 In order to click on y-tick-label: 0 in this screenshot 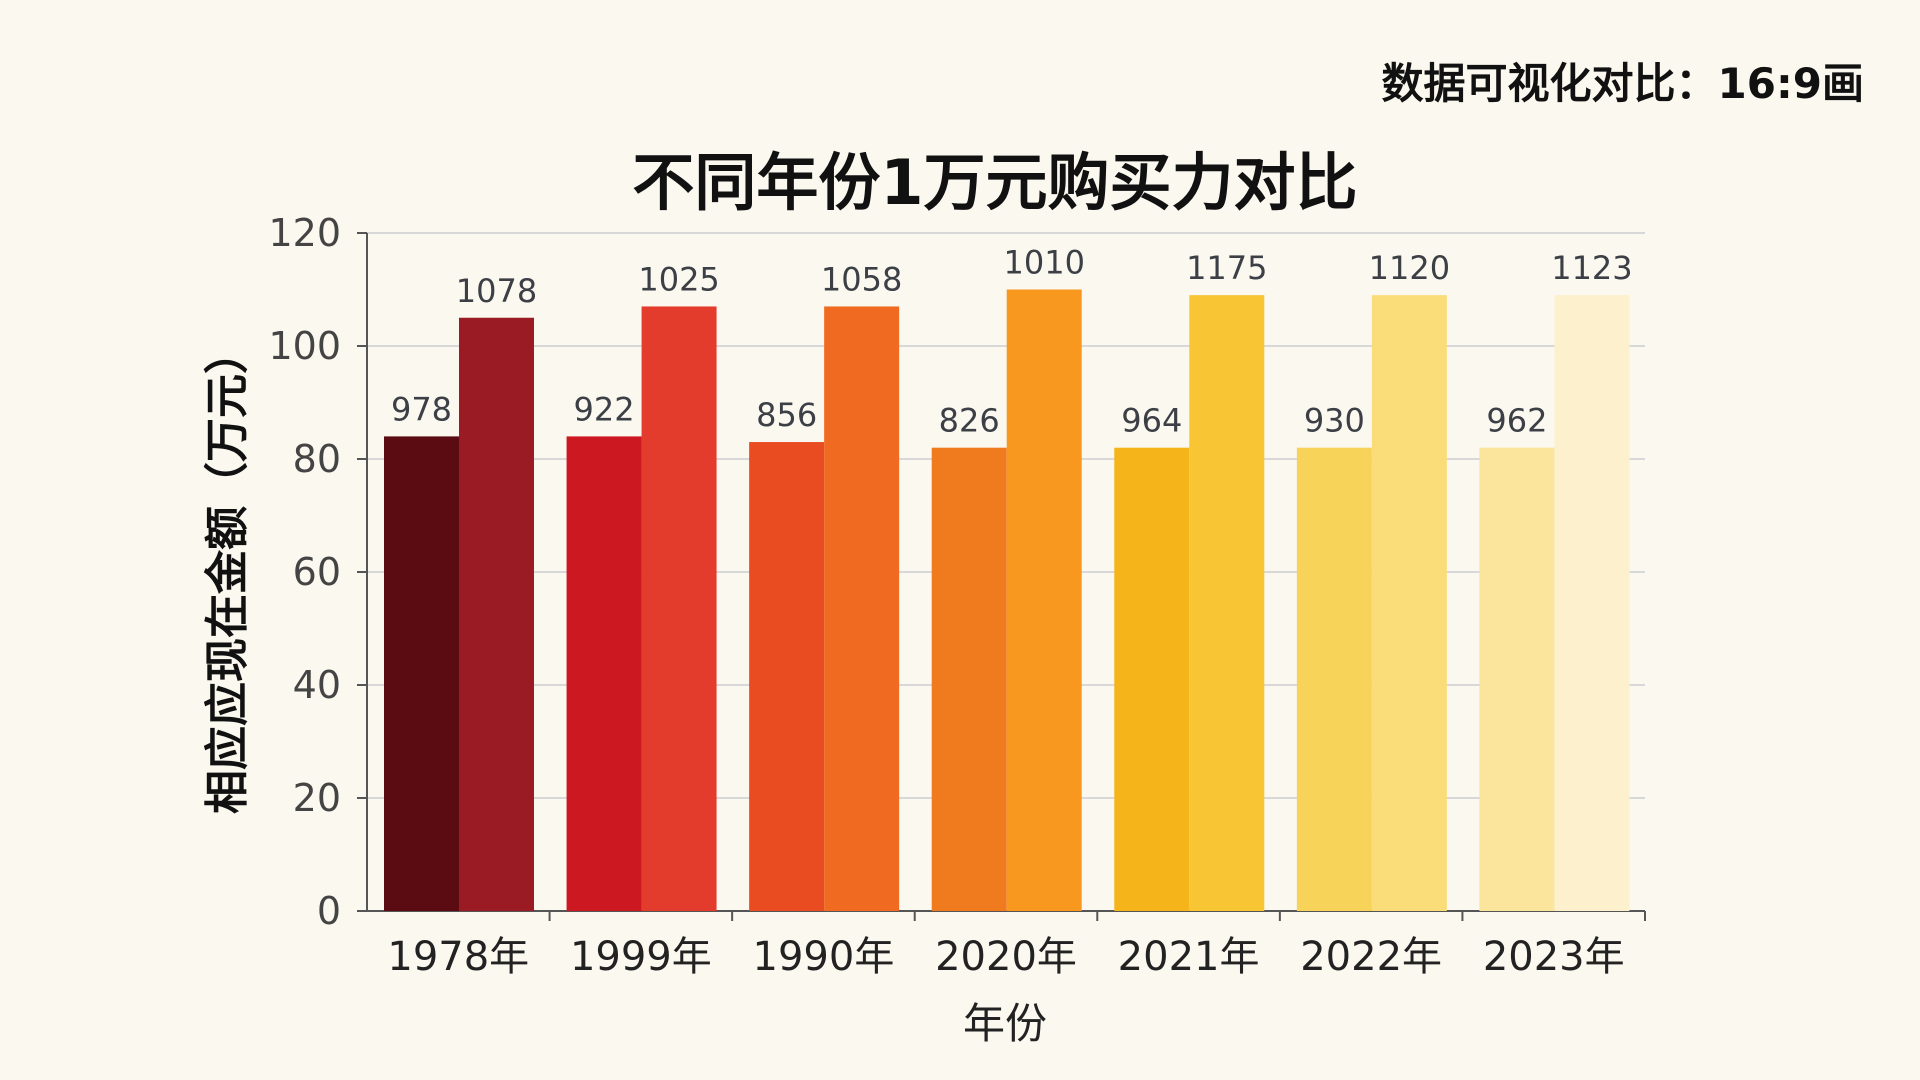, I will do `click(329, 911)`.